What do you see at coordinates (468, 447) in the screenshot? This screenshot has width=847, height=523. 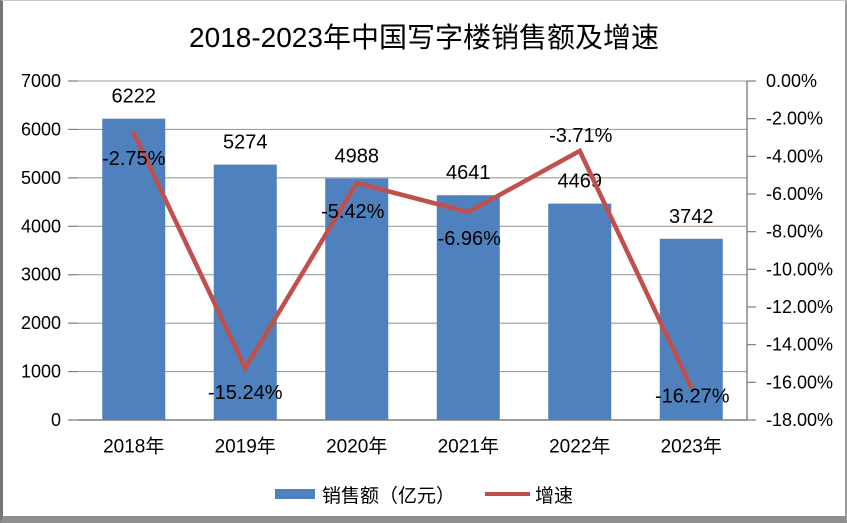 I see `x-axis-category-label: 2021年` at bounding box center [468, 447].